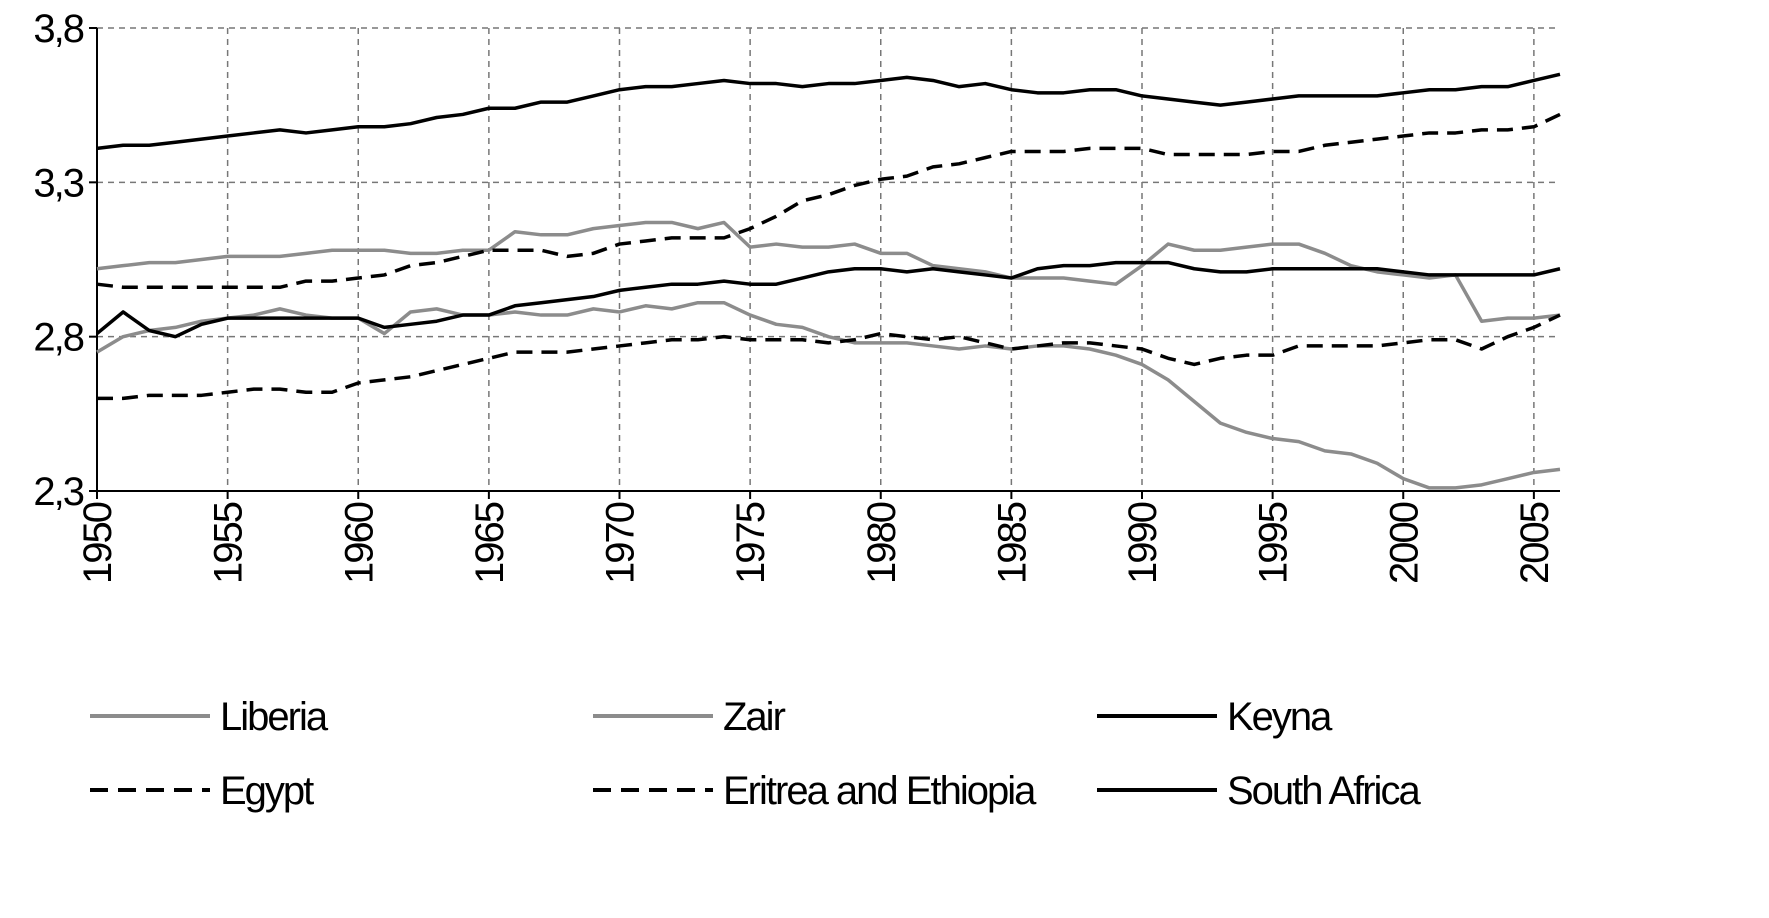  What do you see at coordinates (1143, 543) in the screenshot?
I see `x-tick-label: 1990` at bounding box center [1143, 543].